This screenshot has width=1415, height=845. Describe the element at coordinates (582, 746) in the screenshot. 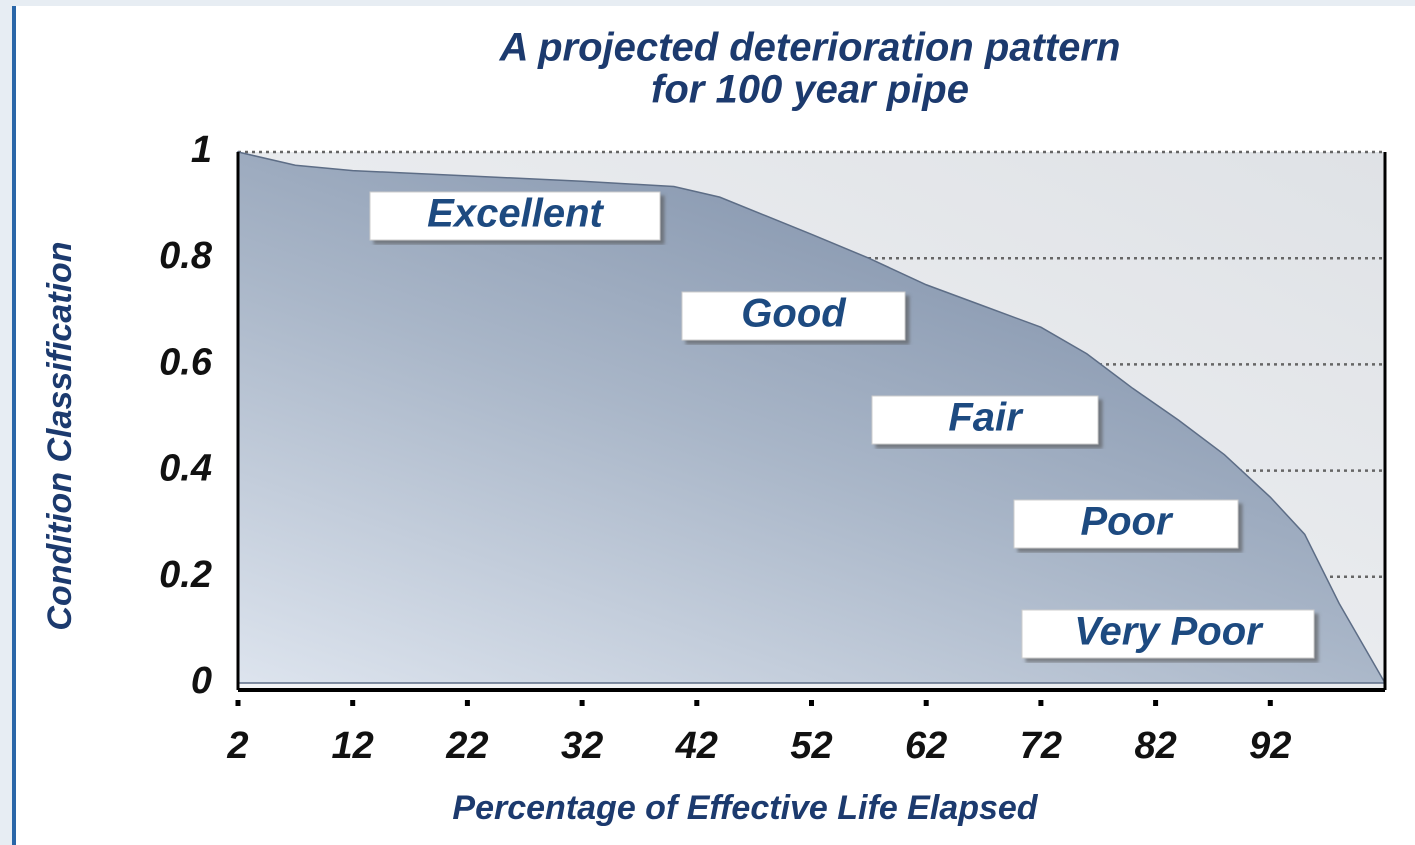

I see `x-tick-label: 32` at that location.